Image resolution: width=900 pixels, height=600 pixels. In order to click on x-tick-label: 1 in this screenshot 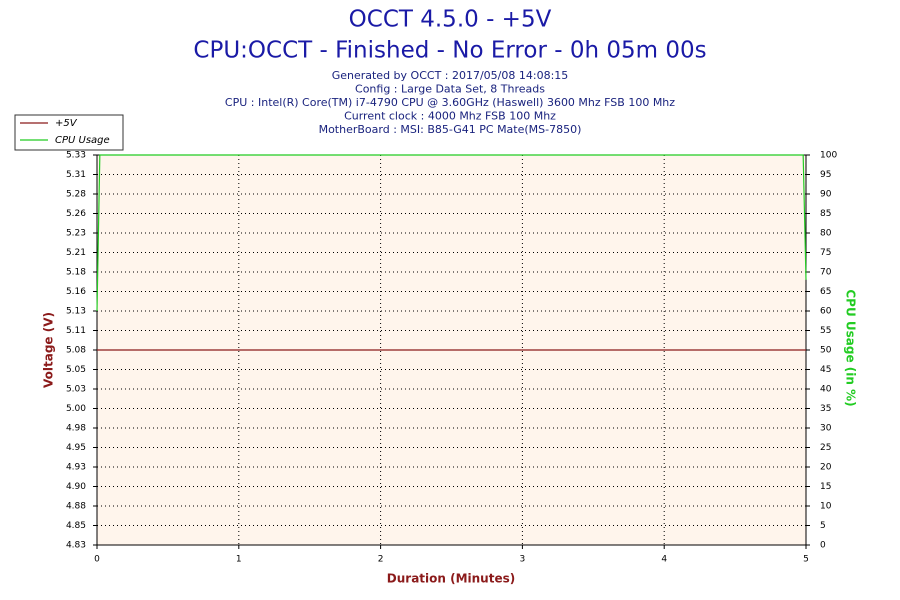, I will do `click(239, 560)`.